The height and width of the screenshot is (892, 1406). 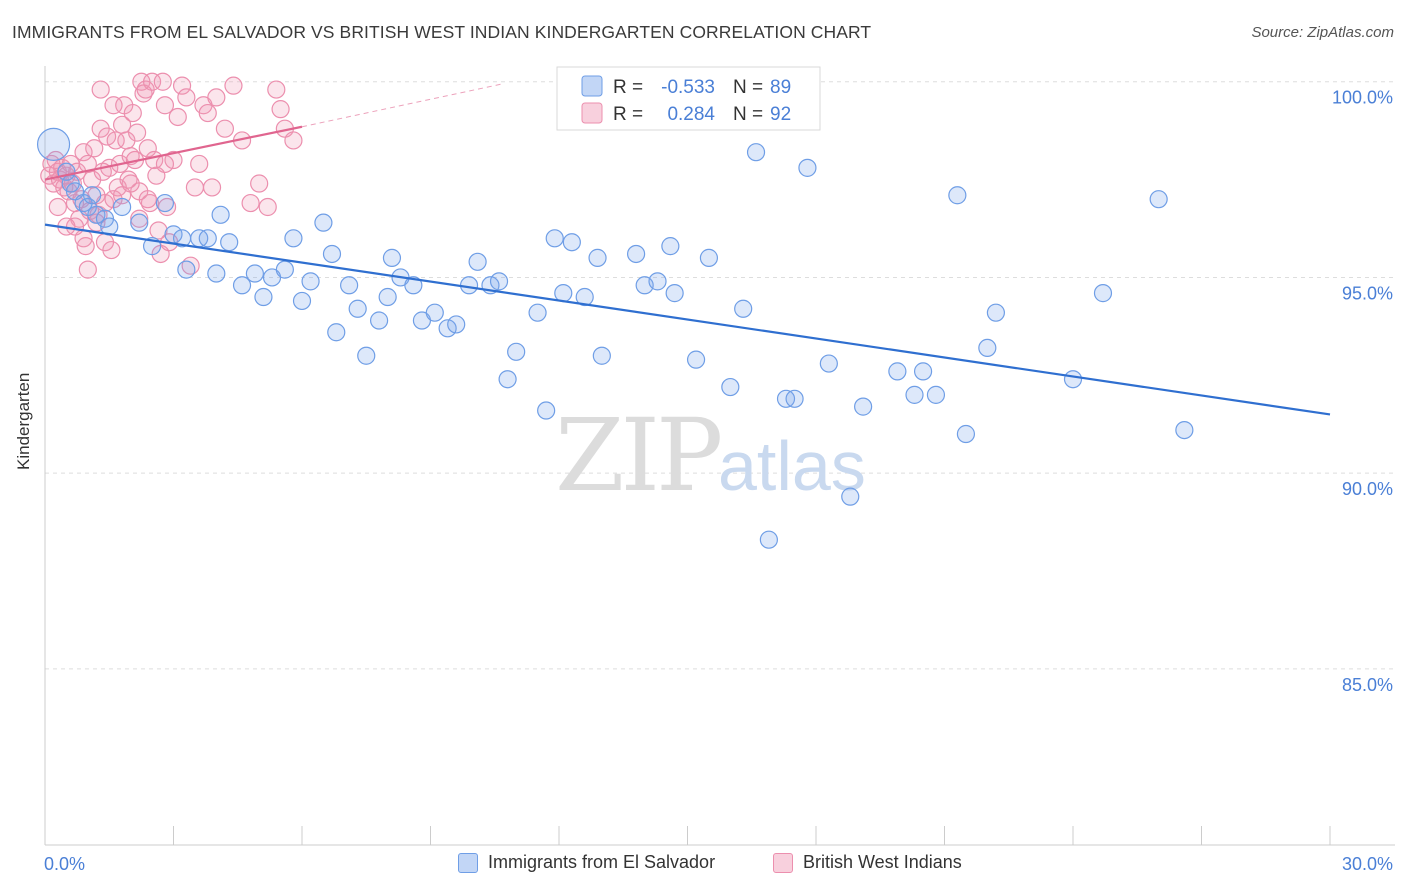 I want to click on series-british-west-indians, so click(x=171, y=175).